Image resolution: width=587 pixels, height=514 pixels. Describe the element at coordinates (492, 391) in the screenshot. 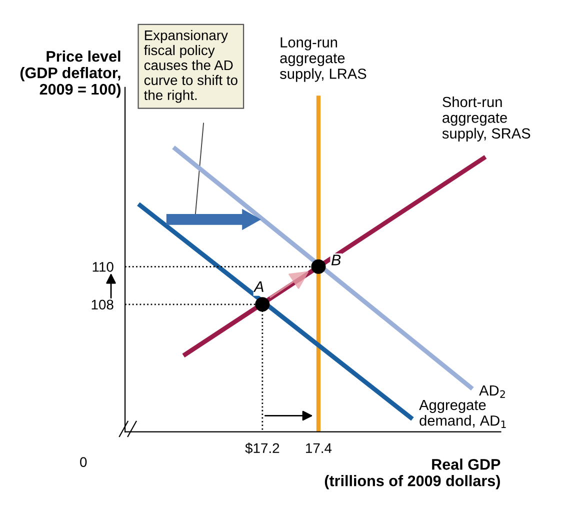

I see `series-label: AD$_{2}$` at that location.